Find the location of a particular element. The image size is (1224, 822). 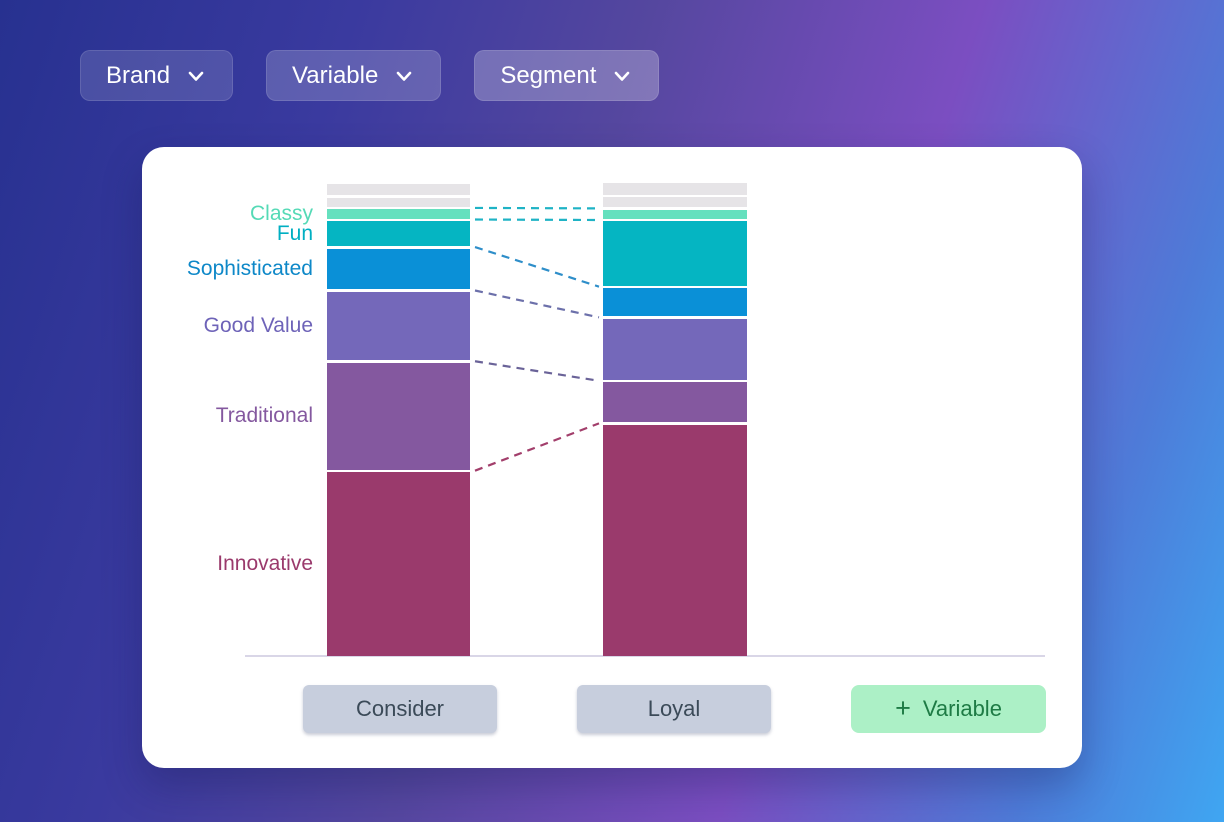

add-variable-label: Variable is located at coordinates (962, 708).